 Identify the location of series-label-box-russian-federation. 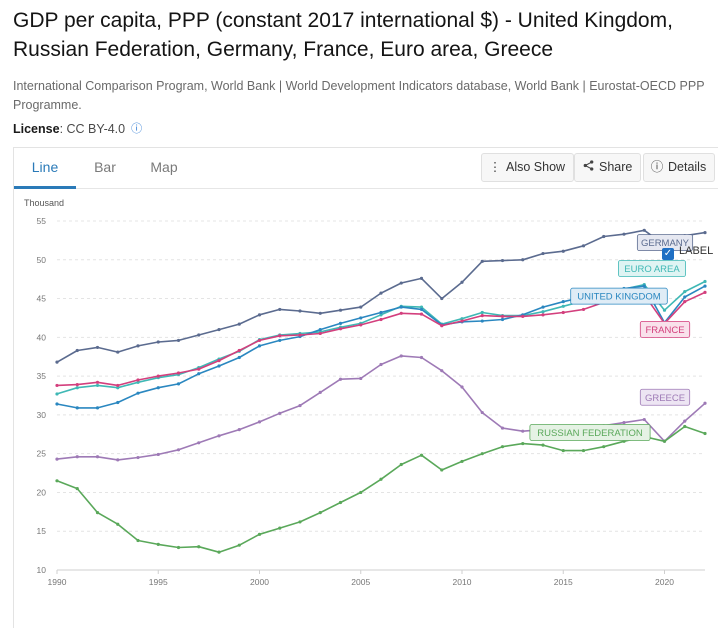
(590, 432).